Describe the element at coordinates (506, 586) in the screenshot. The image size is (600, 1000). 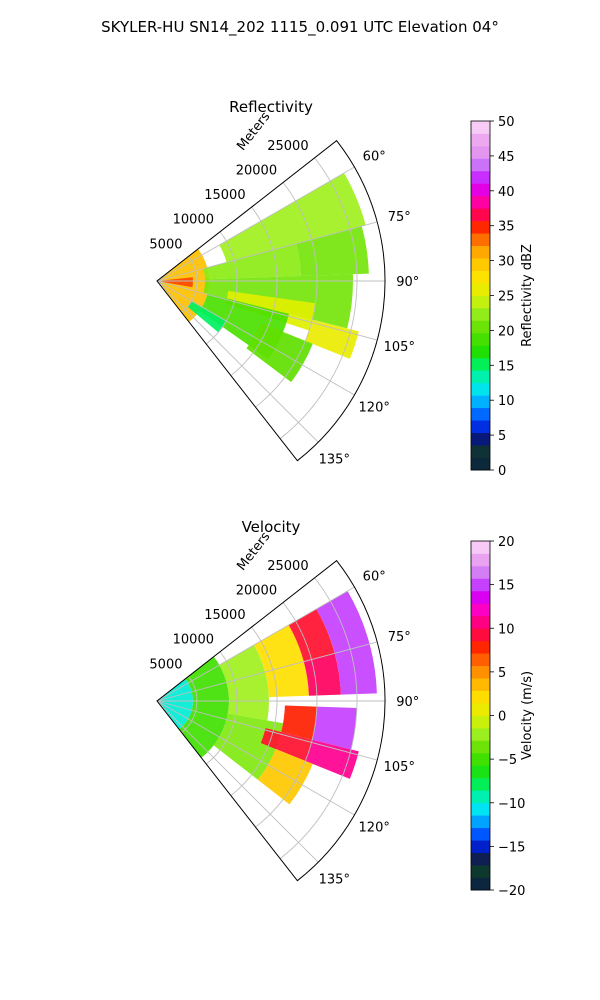
I see `velocity-colorbar-tick-label: 15` at that location.